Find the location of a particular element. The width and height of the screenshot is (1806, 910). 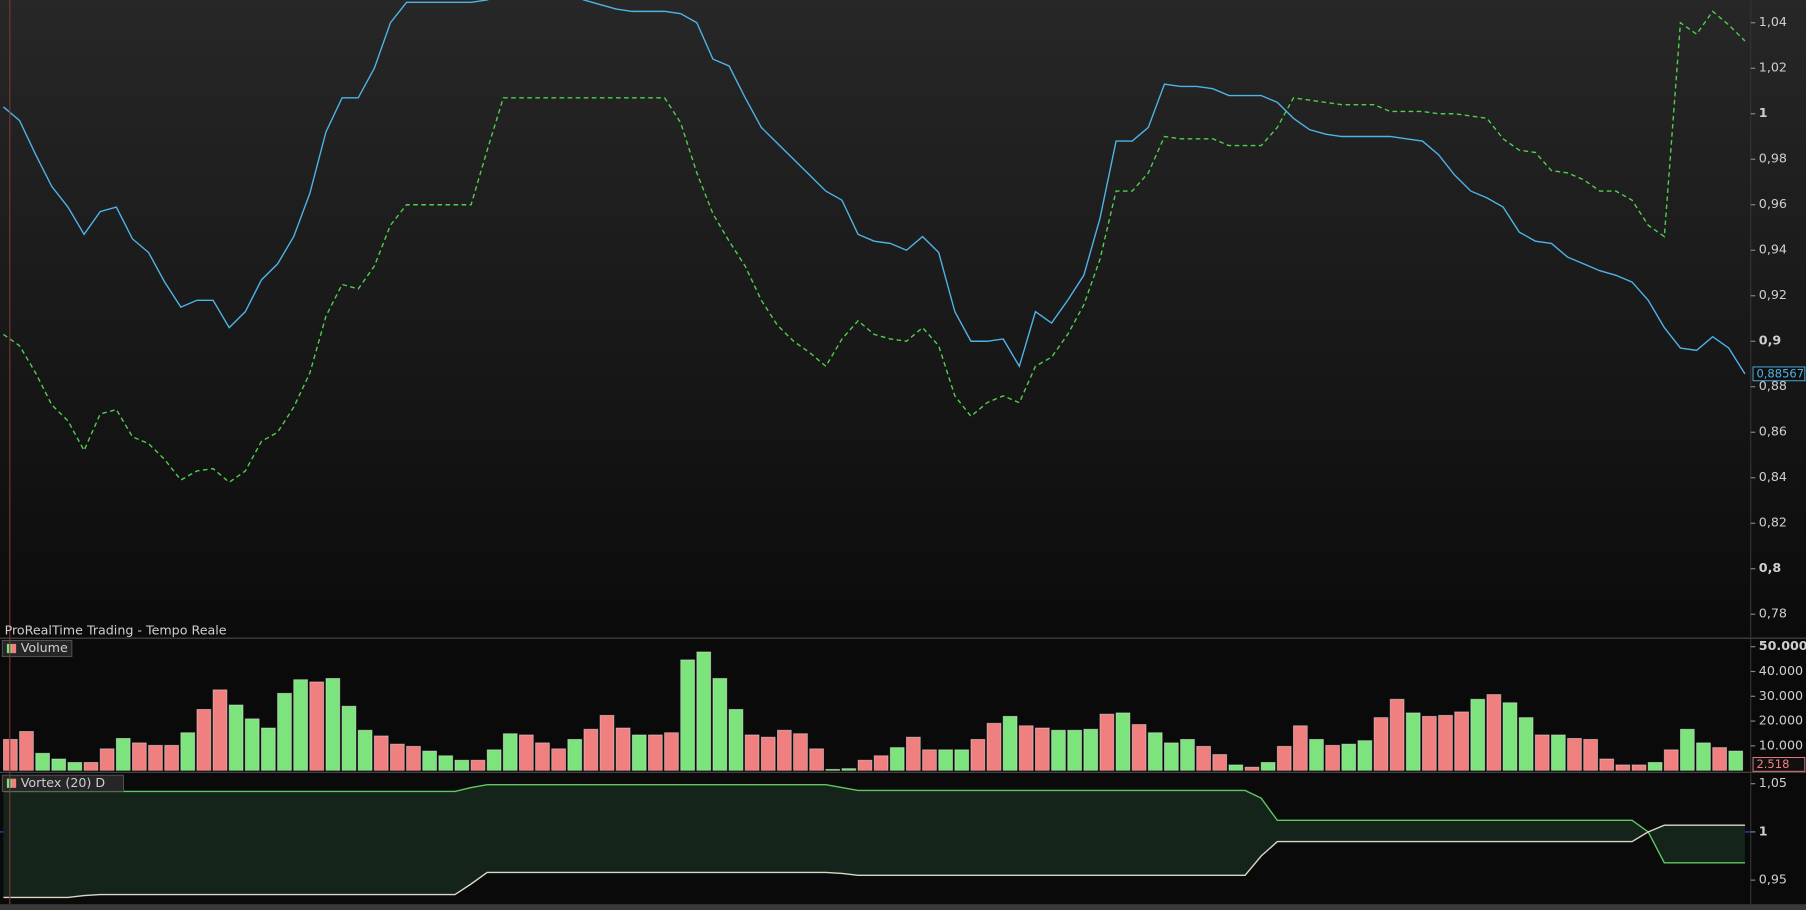

y-tick-label: 0,78 is located at coordinates (1773, 613).